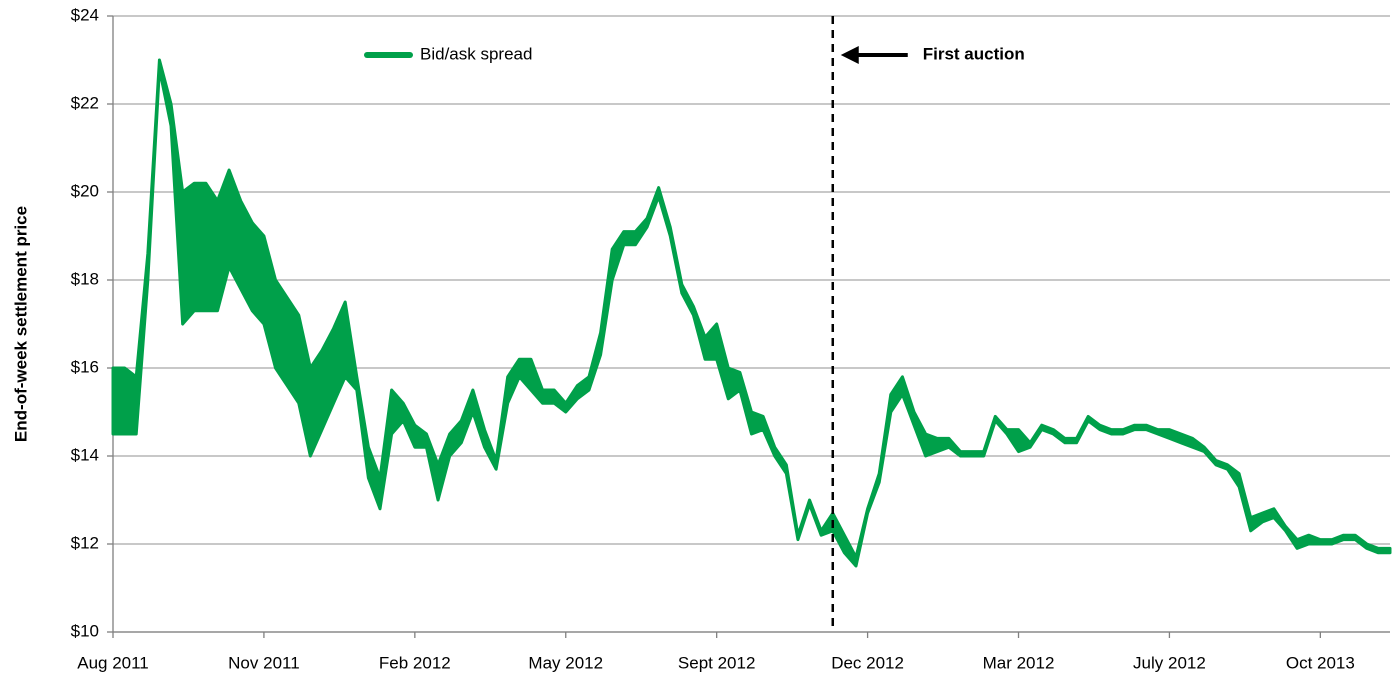 The height and width of the screenshot is (679, 1398). What do you see at coordinates (85, 630) in the screenshot?
I see `y-tick-label: $10` at bounding box center [85, 630].